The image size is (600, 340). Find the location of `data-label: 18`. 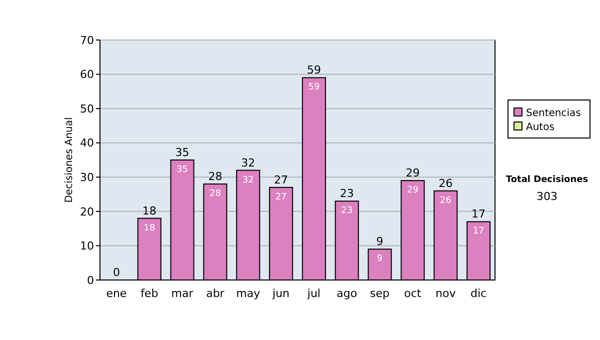

data-label: 18 is located at coordinates (150, 228).